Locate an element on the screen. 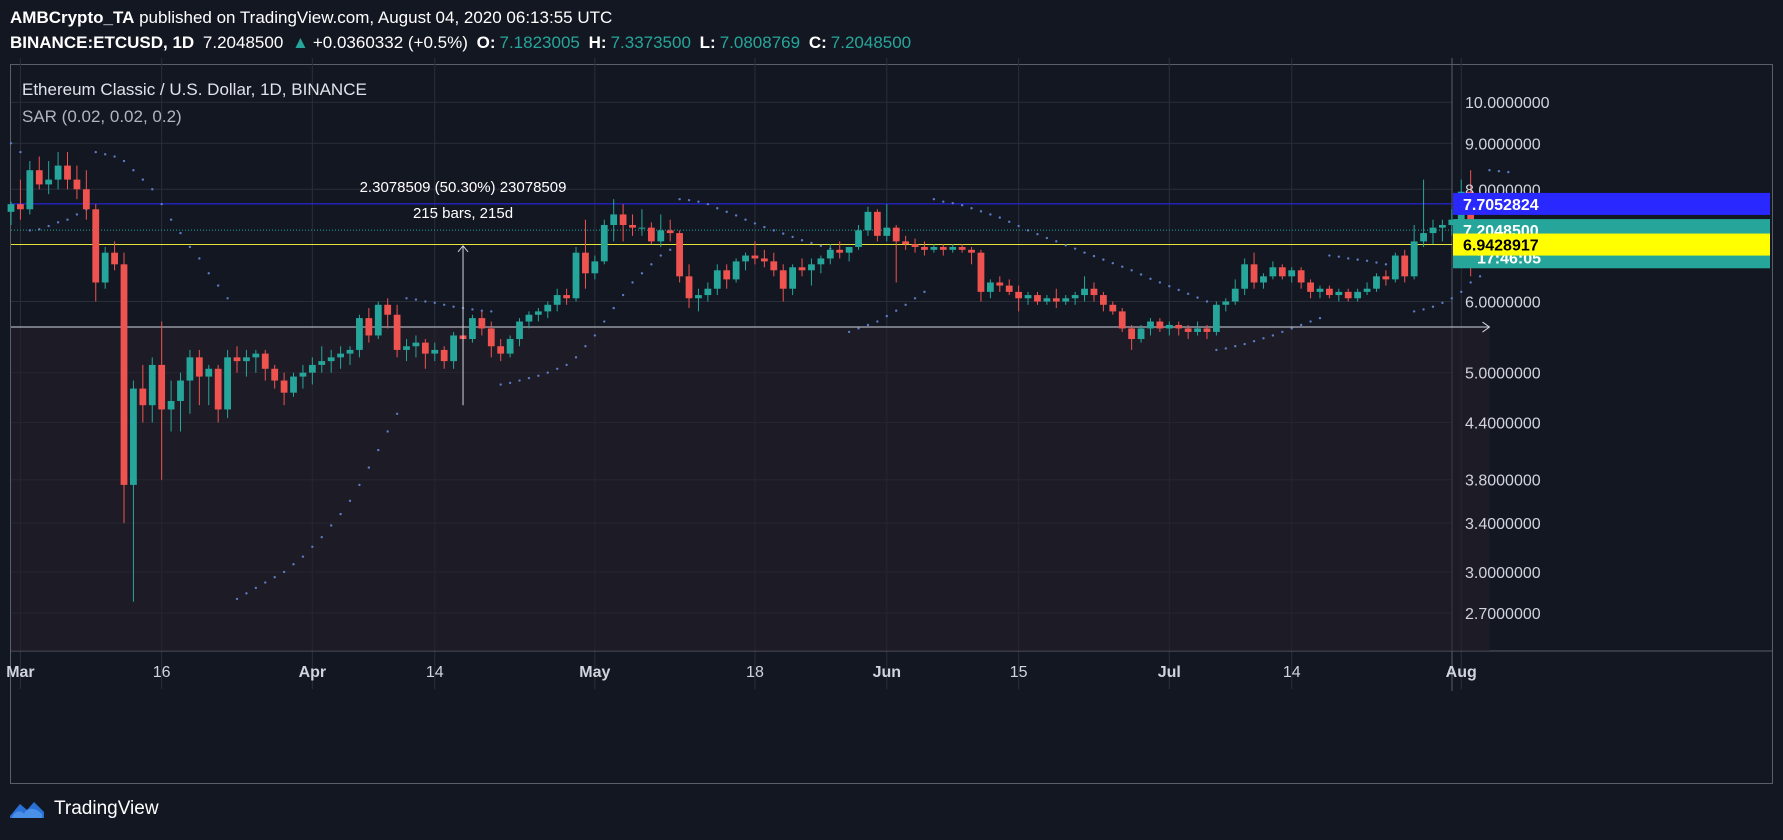  tradingview-brand: TradingView is located at coordinates (83, 809).